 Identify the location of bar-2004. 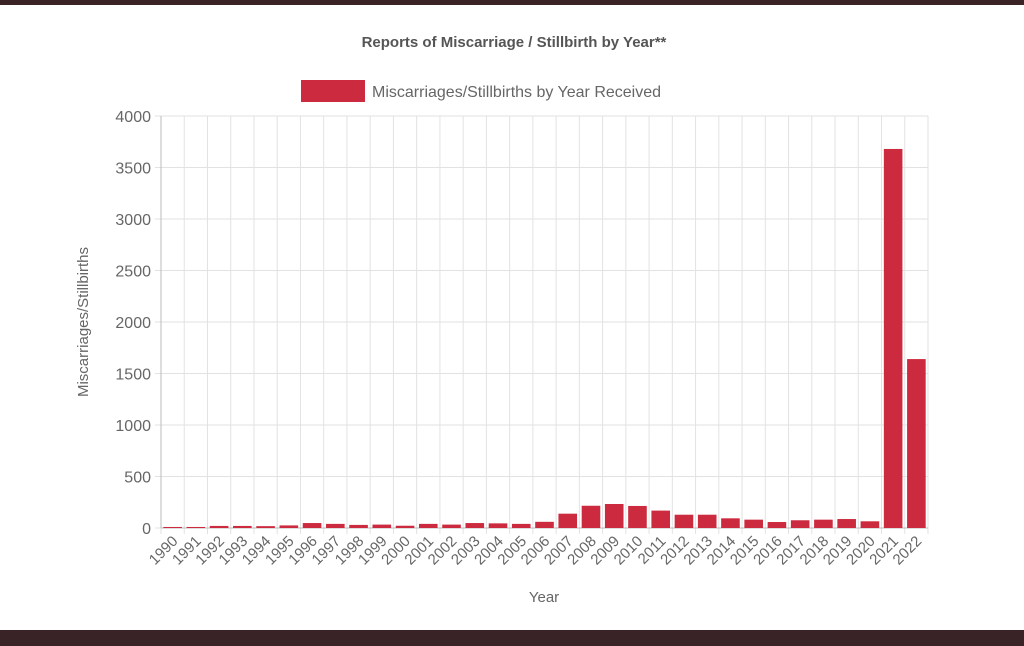
(498, 525).